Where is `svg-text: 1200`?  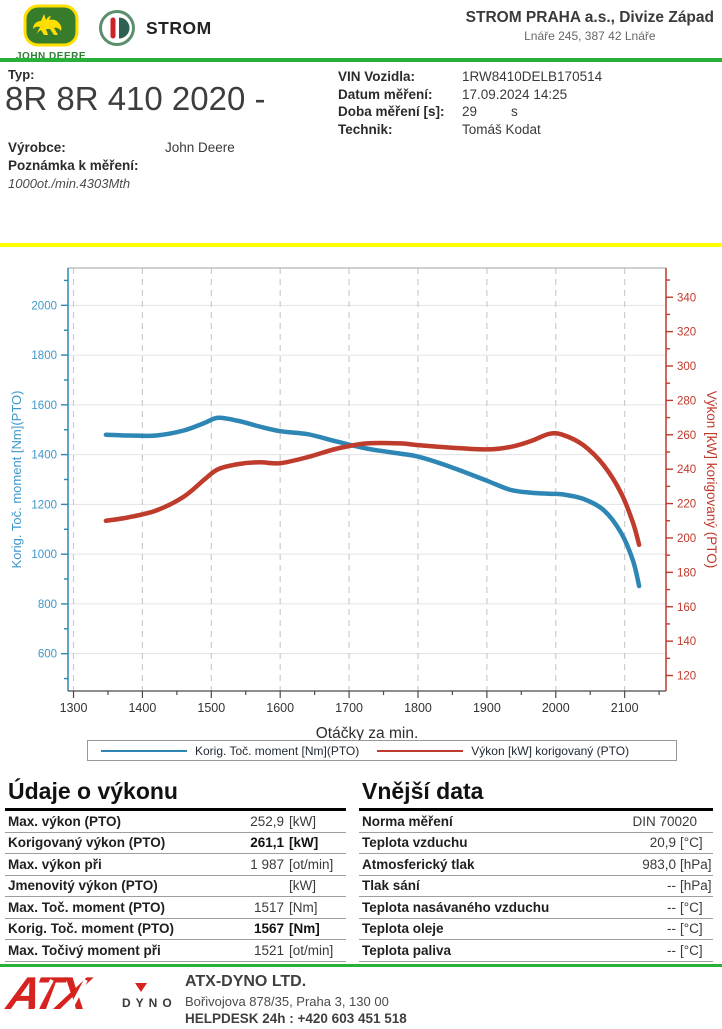
svg-text: 1200 is located at coordinates (44, 505).